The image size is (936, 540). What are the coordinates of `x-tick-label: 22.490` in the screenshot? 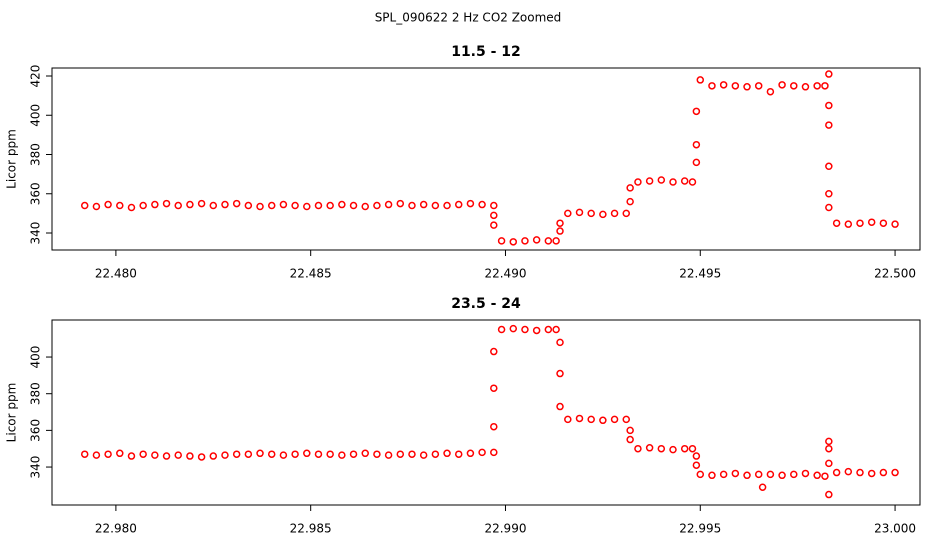 It's located at (505, 274).